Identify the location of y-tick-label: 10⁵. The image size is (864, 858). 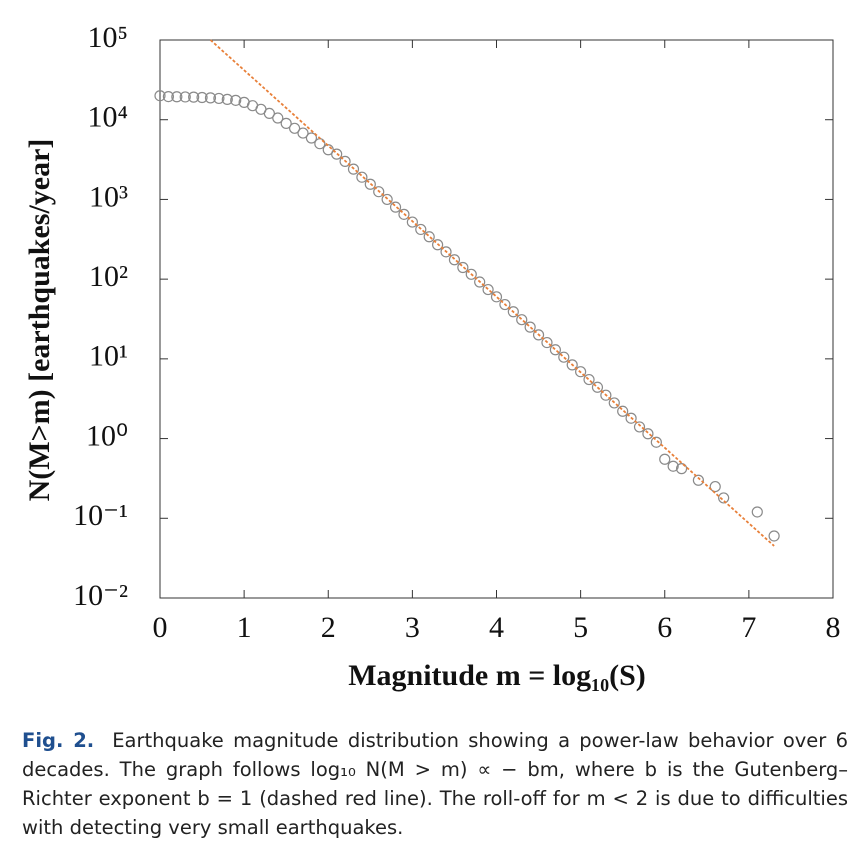
(108, 37).